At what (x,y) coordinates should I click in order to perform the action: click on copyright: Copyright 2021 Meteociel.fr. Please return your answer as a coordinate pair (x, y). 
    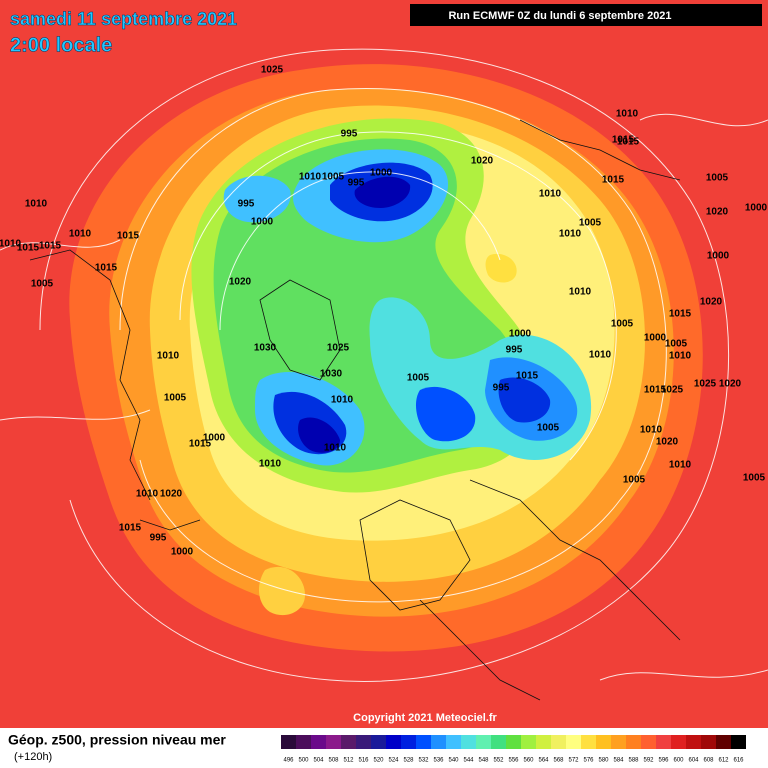
    Looking at the image, I should click on (425, 718).